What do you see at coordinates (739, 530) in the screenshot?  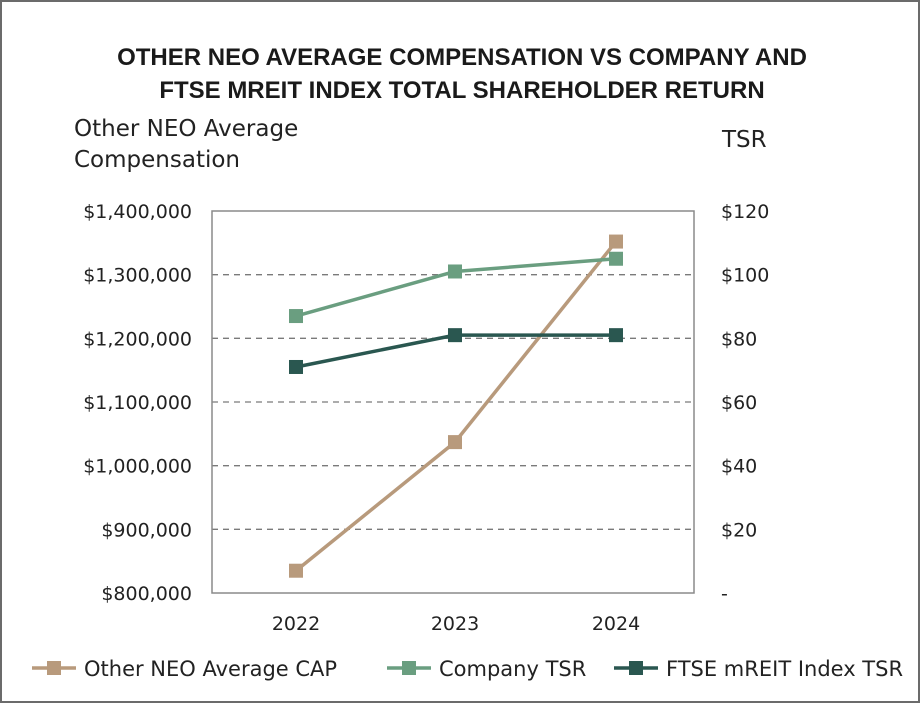 I see `y-right-tick-label: $20` at bounding box center [739, 530].